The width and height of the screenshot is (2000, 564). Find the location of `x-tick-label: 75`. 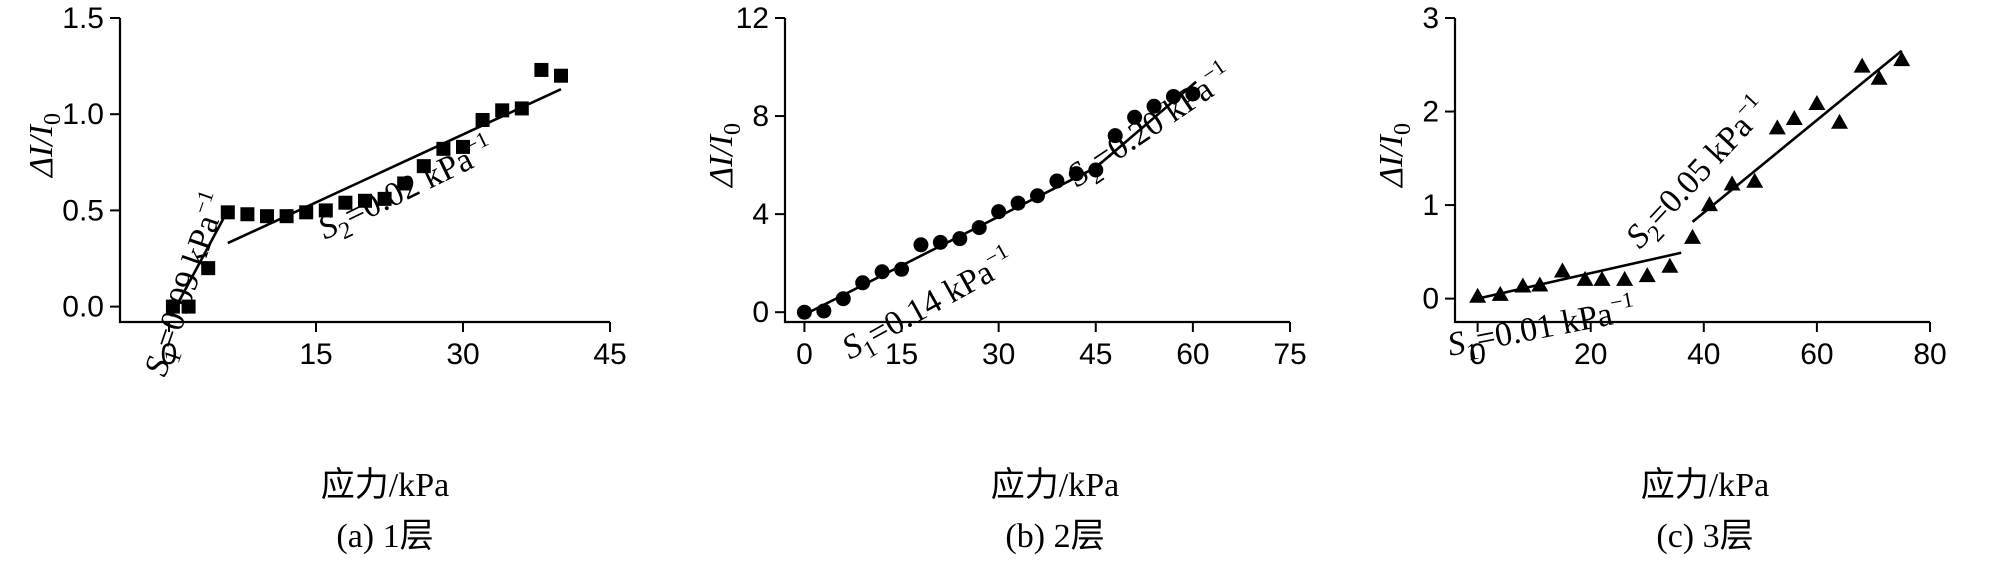

x-tick-label: 75 is located at coordinates (1289, 354).